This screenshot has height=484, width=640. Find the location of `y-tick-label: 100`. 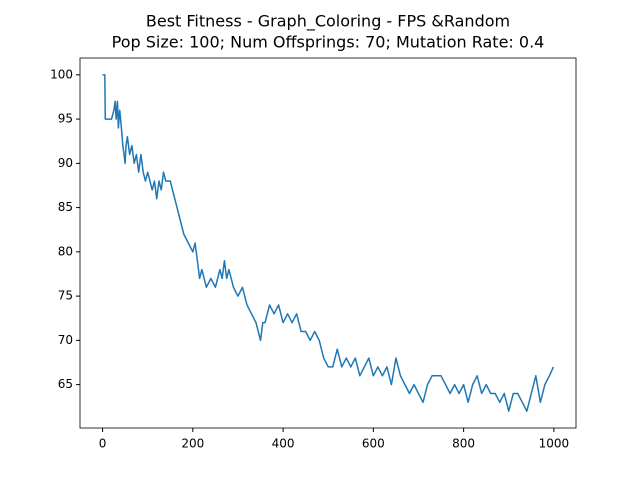

y-tick-label: 100 is located at coordinates (61, 74).